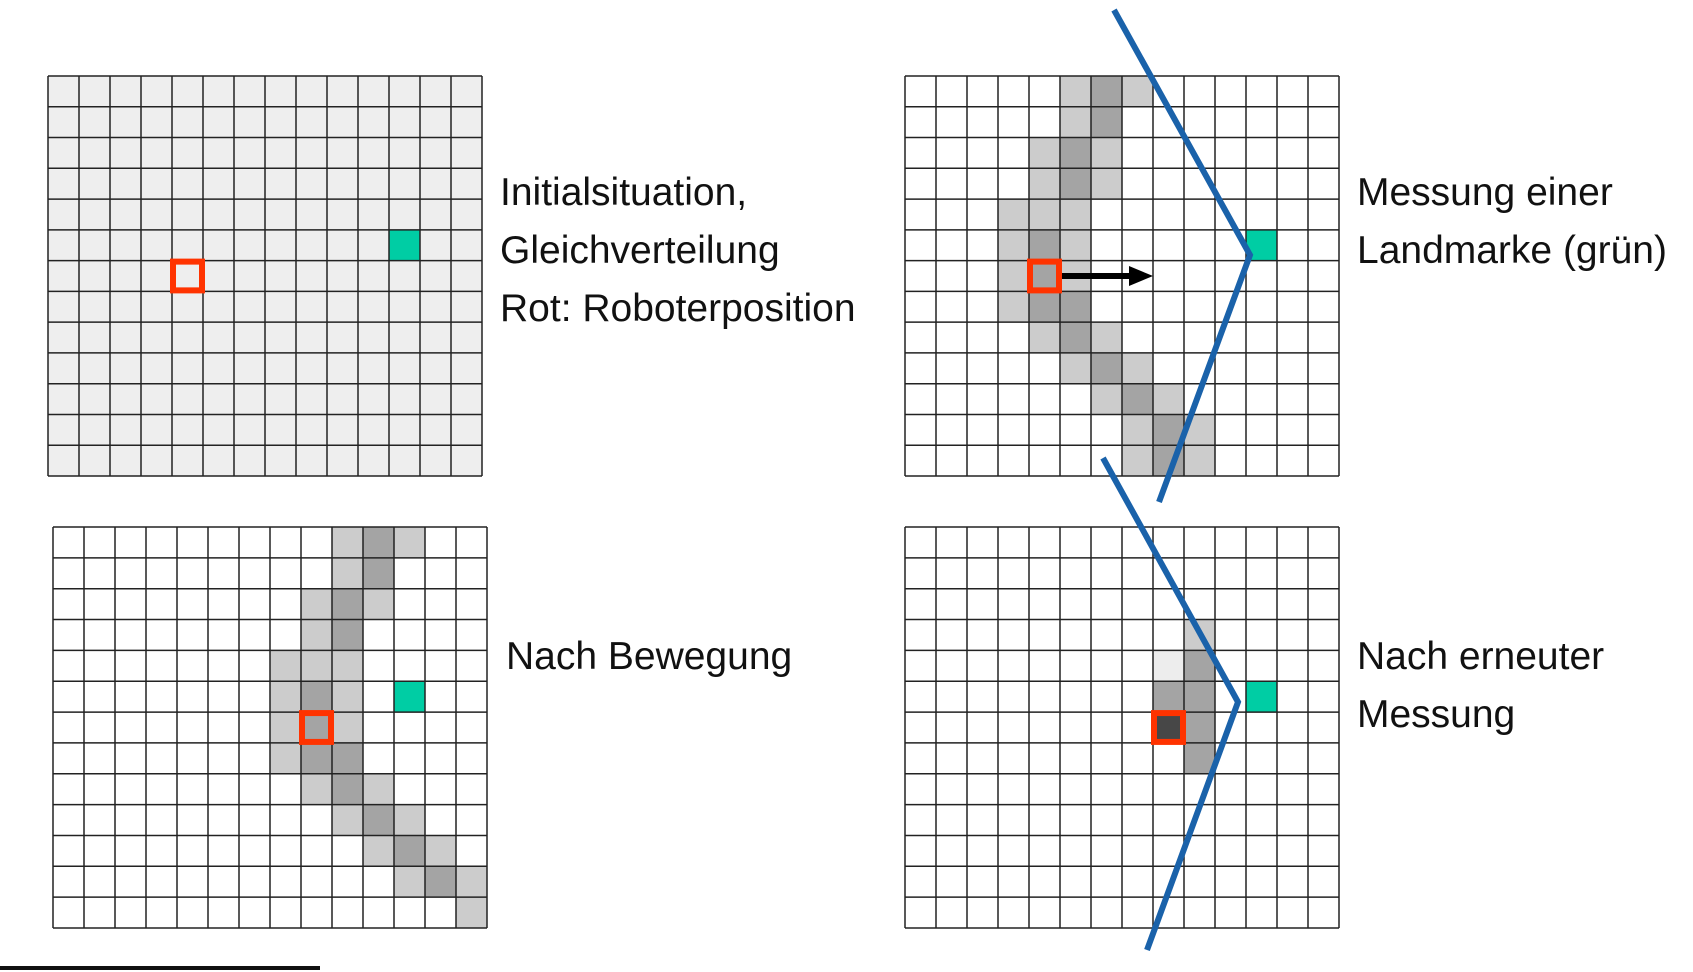 The height and width of the screenshot is (972, 1693). Describe the element at coordinates (1485, 192) in the screenshot. I see `caption-line: Messung einer` at that location.